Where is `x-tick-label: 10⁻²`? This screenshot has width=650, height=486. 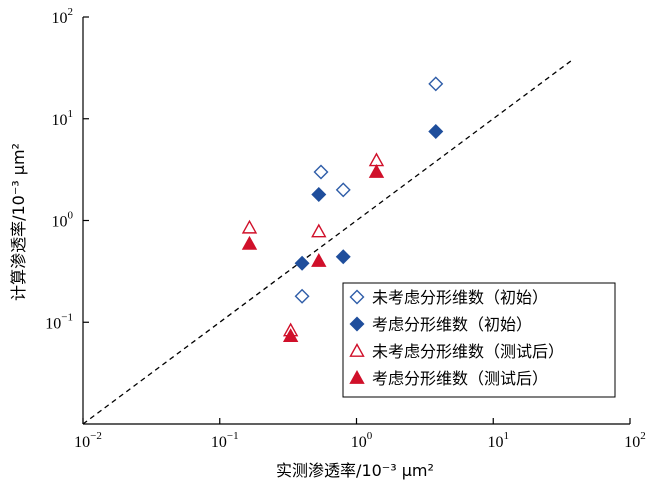 x-tick-label: 10⁻² is located at coordinates (88, 440).